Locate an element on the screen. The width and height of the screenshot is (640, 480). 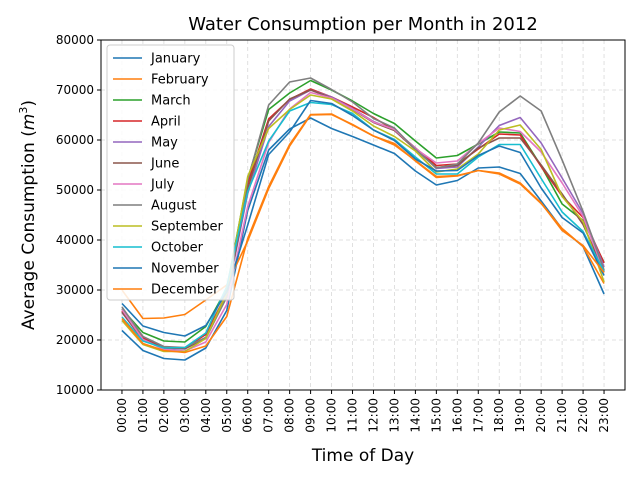
legend-label: September is located at coordinates (187, 227).